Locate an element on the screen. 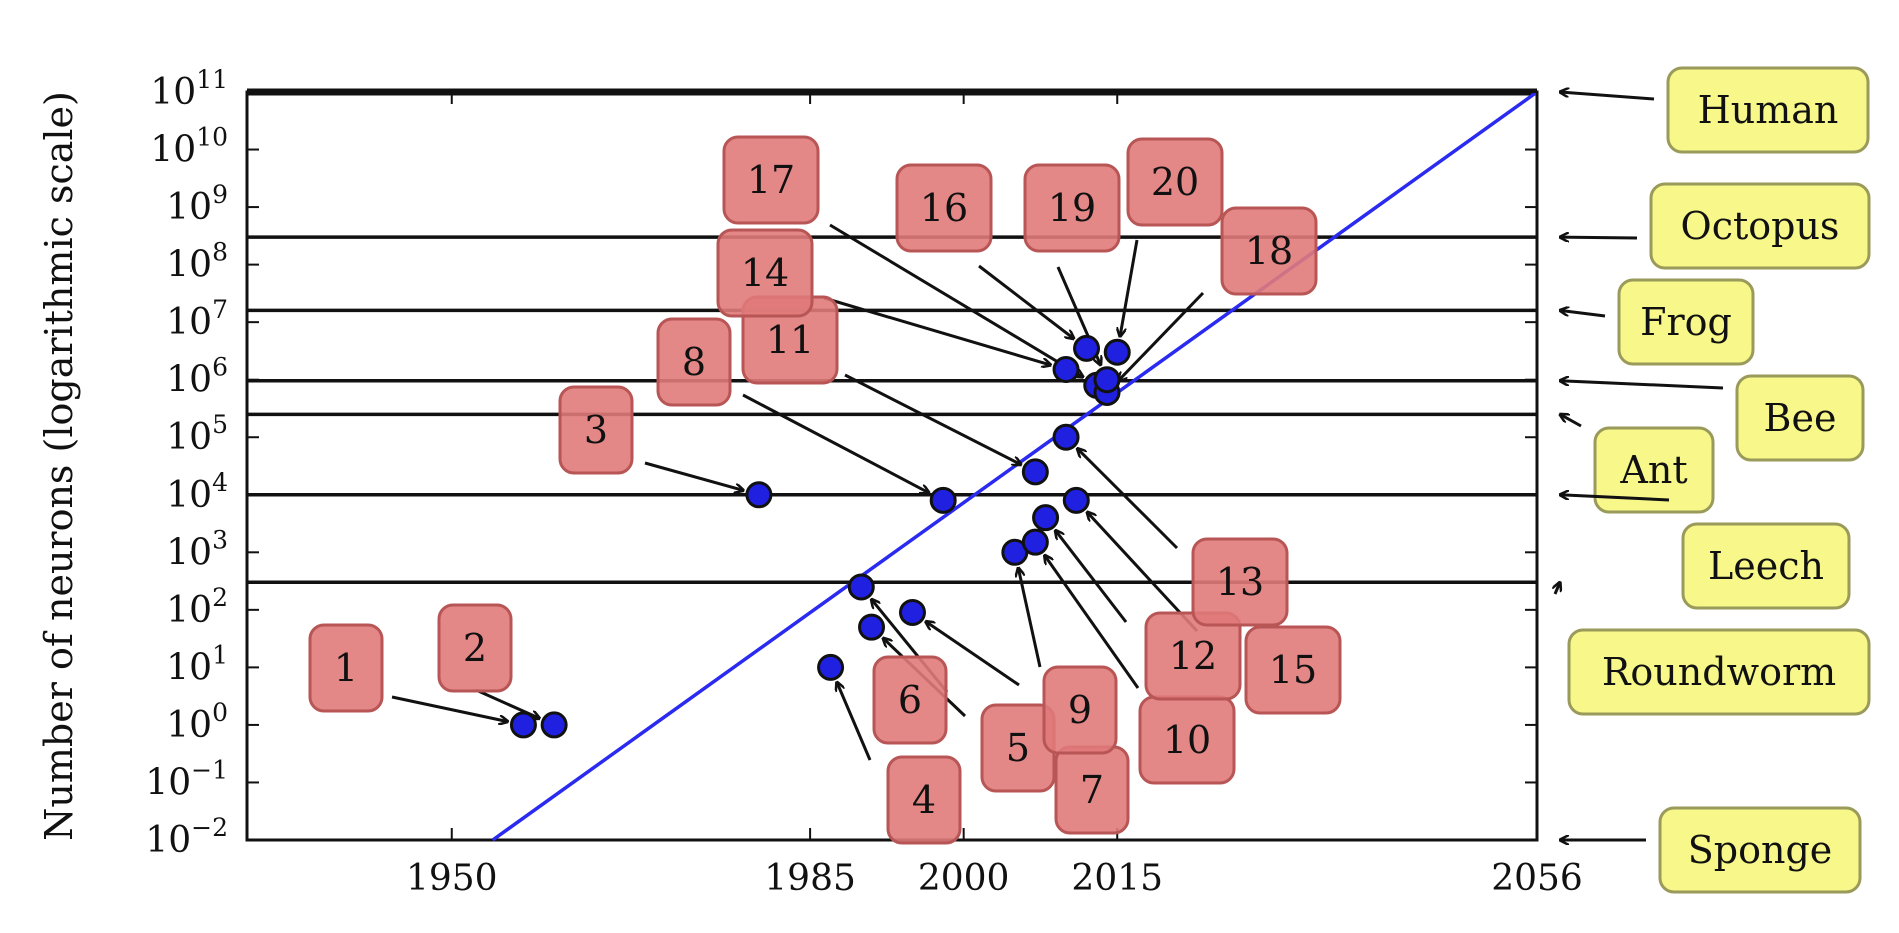 The height and width of the screenshot is (933, 1899). point-label-13: 13 is located at coordinates (1240, 582).